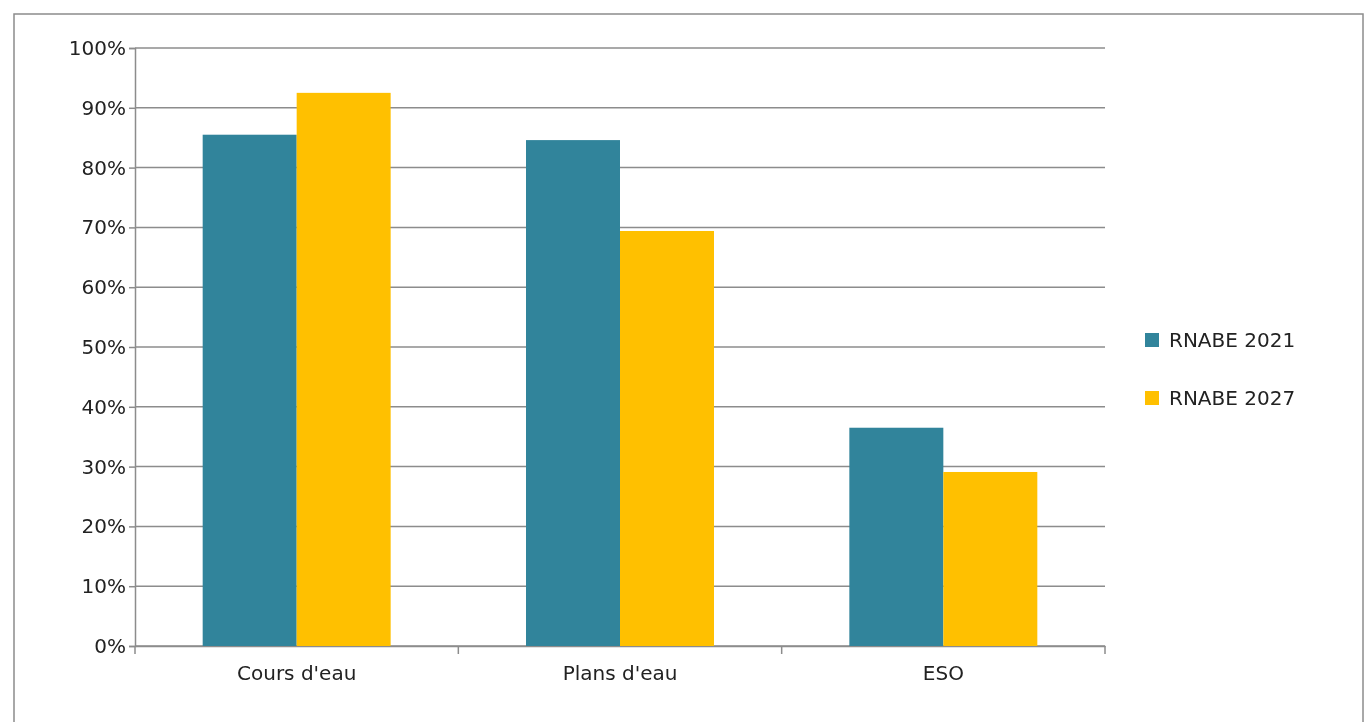 The height and width of the screenshot is (722, 1367). What do you see at coordinates (103, 287) in the screenshot?
I see `y-tick-label: 60%` at bounding box center [103, 287].